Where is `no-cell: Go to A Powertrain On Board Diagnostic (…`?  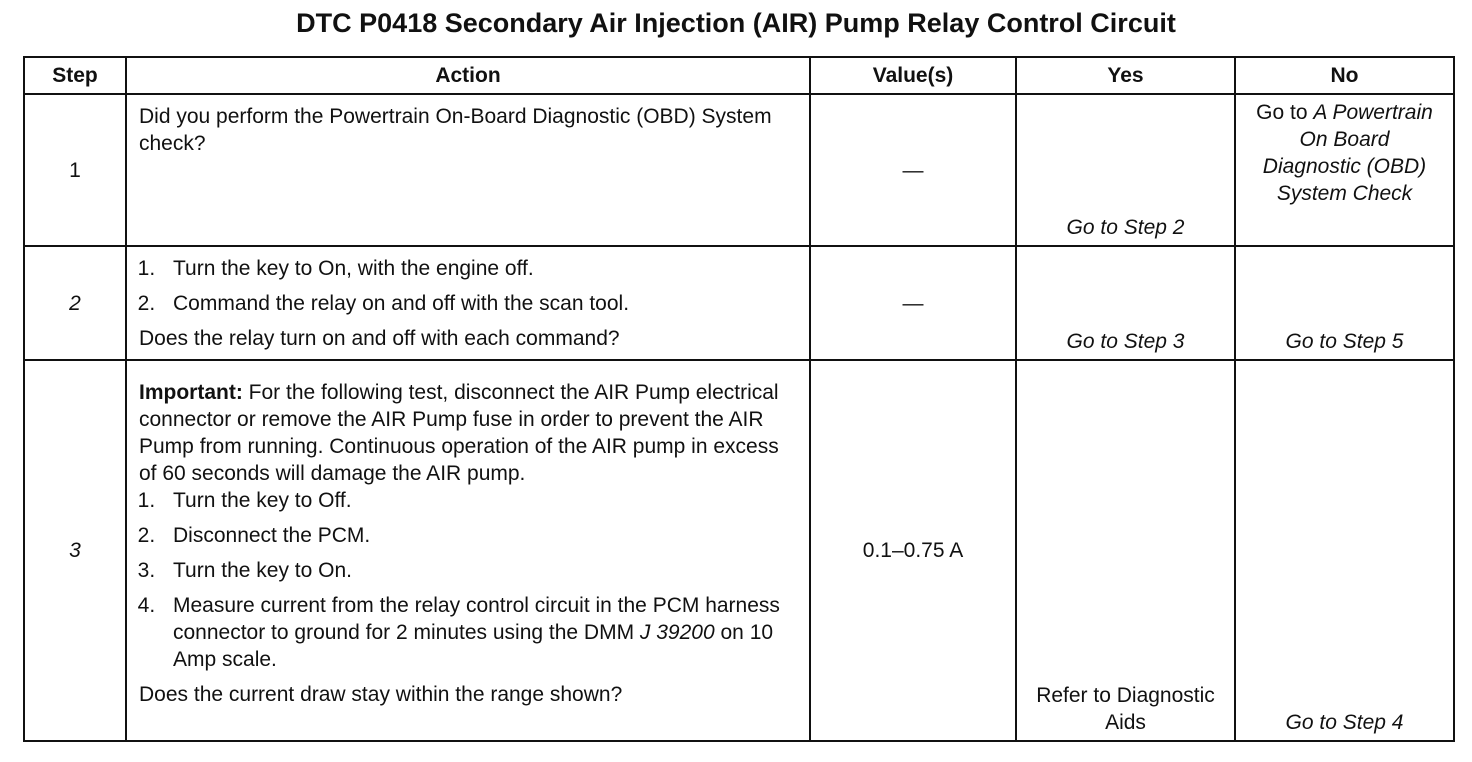 no-cell: Go to A Powertrain On Board Diagnostic (… is located at coordinates (1344, 170).